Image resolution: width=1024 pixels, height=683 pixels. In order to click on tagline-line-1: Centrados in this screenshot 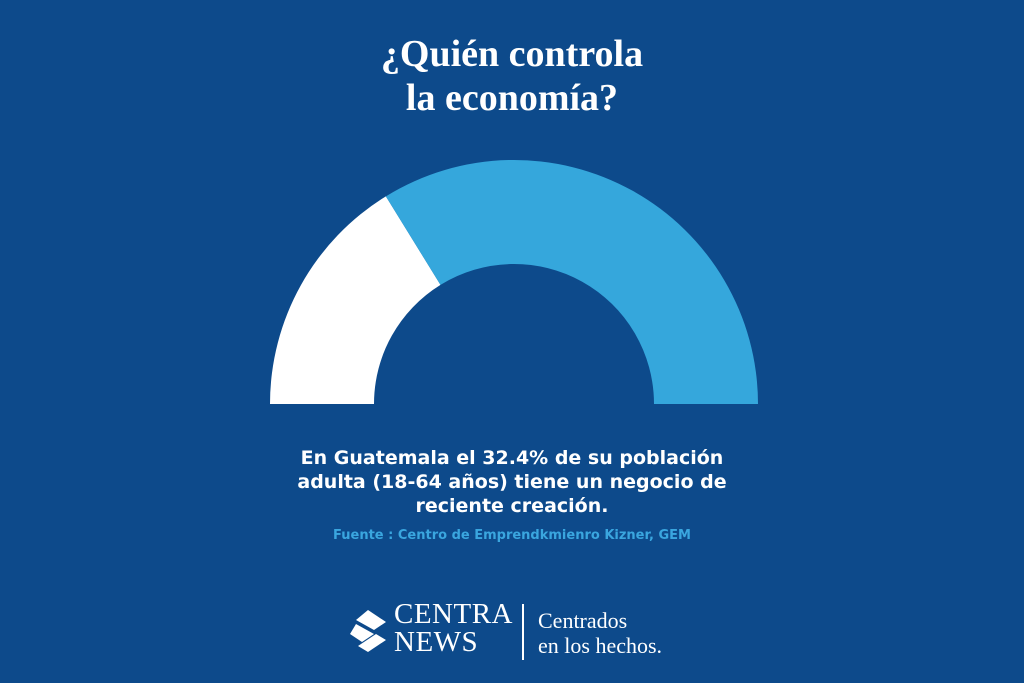, I will do `click(583, 620)`.